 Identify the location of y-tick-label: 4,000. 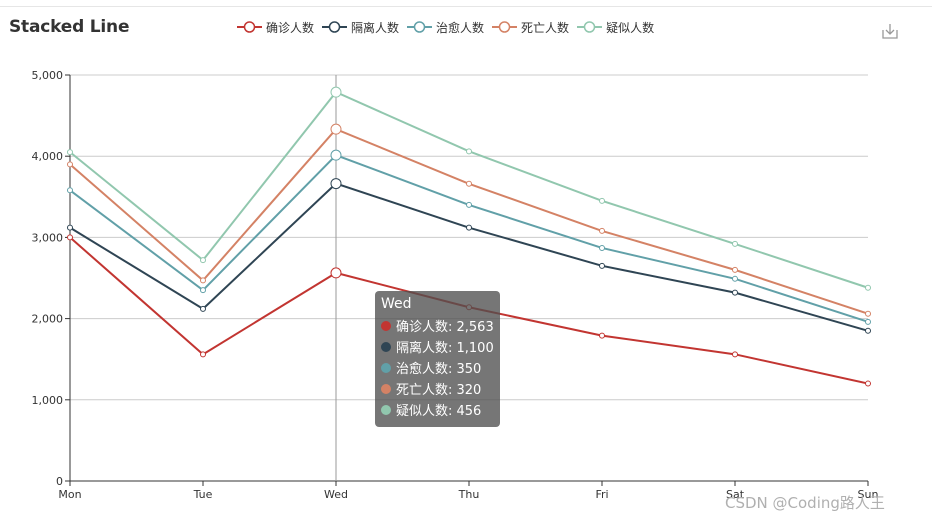
(48, 156).